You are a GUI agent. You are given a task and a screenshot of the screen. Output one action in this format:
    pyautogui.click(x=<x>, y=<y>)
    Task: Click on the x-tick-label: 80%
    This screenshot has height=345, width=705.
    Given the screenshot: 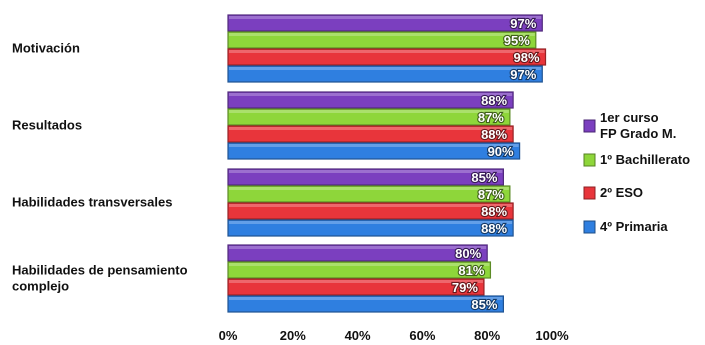 What is the action you would take?
    pyautogui.click(x=487, y=335)
    